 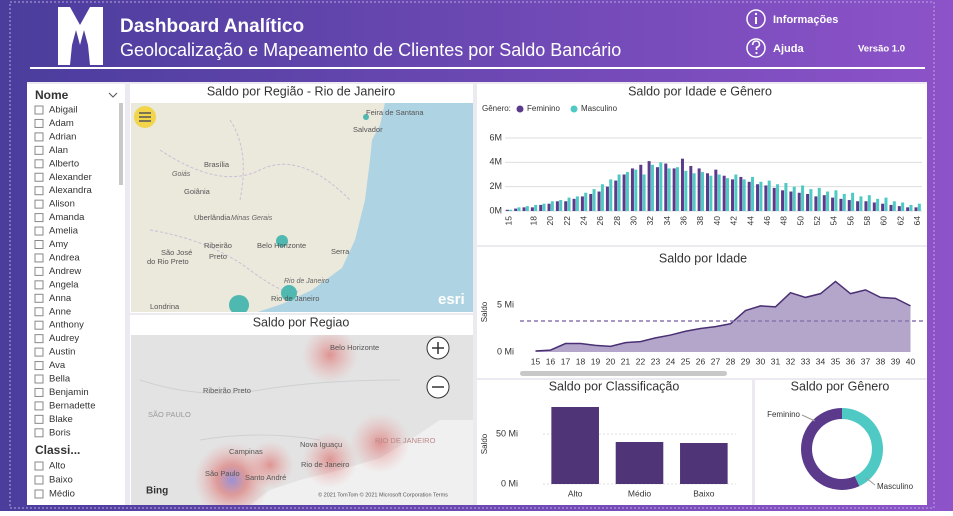 I want to click on x-tick-label: 58, so click(x=867, y=221).